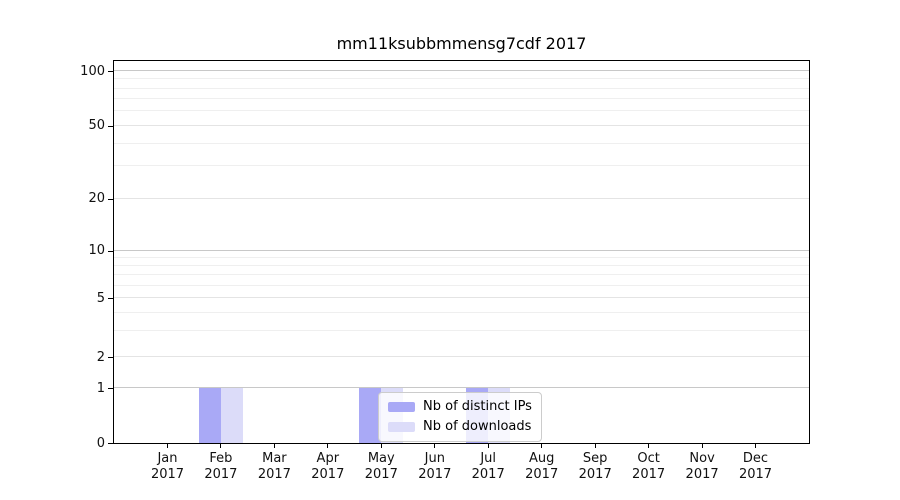  What do you see at coordinates (381, 466) in the screenshot?
I see `x-tick-label-may: May 2017` at bounding box center [381, 466].